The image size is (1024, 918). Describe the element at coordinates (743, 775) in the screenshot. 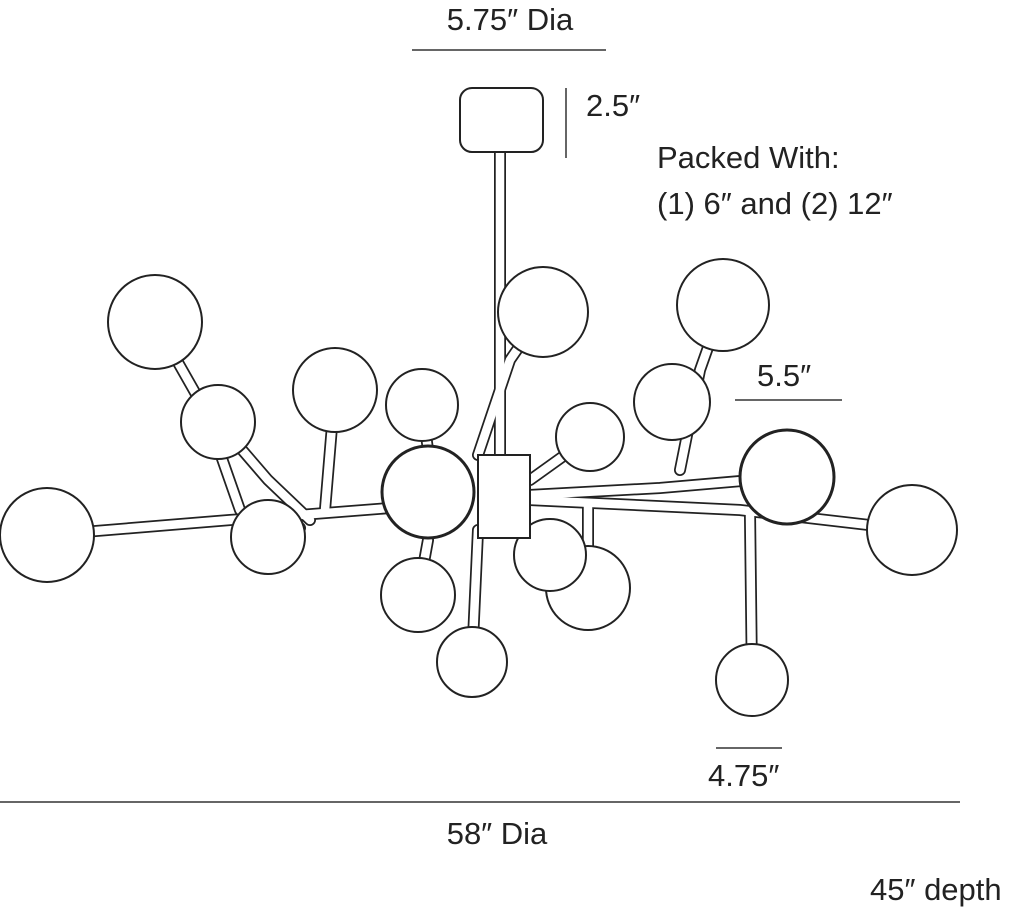

I see `small-globe-size: 4.75″` at that location.